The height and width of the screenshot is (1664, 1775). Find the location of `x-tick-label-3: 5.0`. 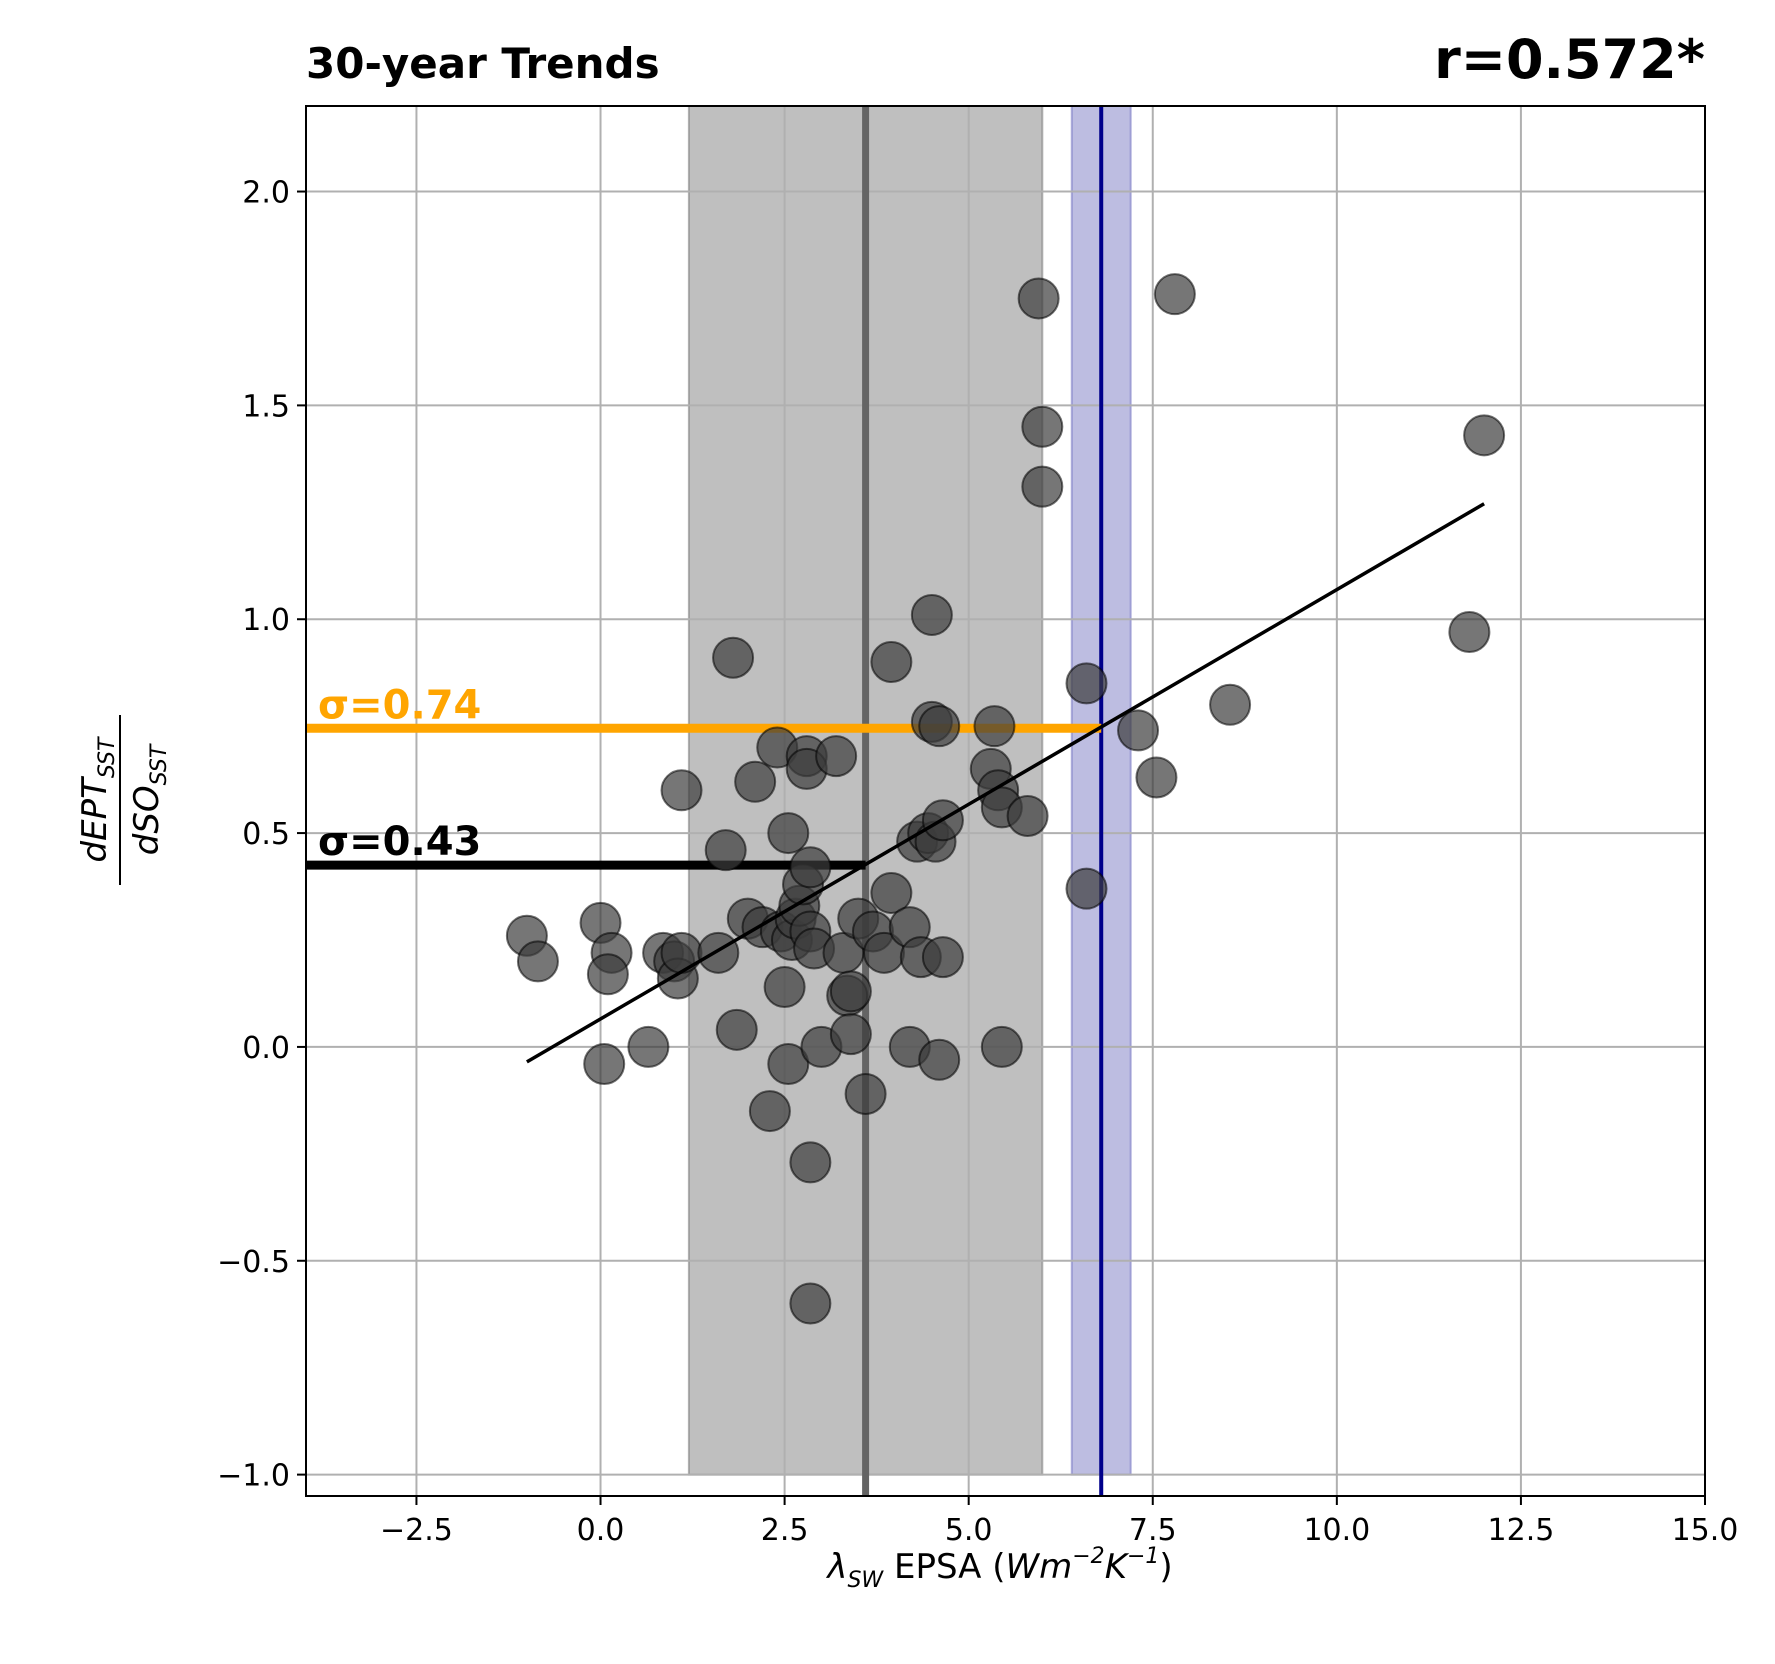

x-tick-label-3: 5.0 is located at coordinates (969, 1530).